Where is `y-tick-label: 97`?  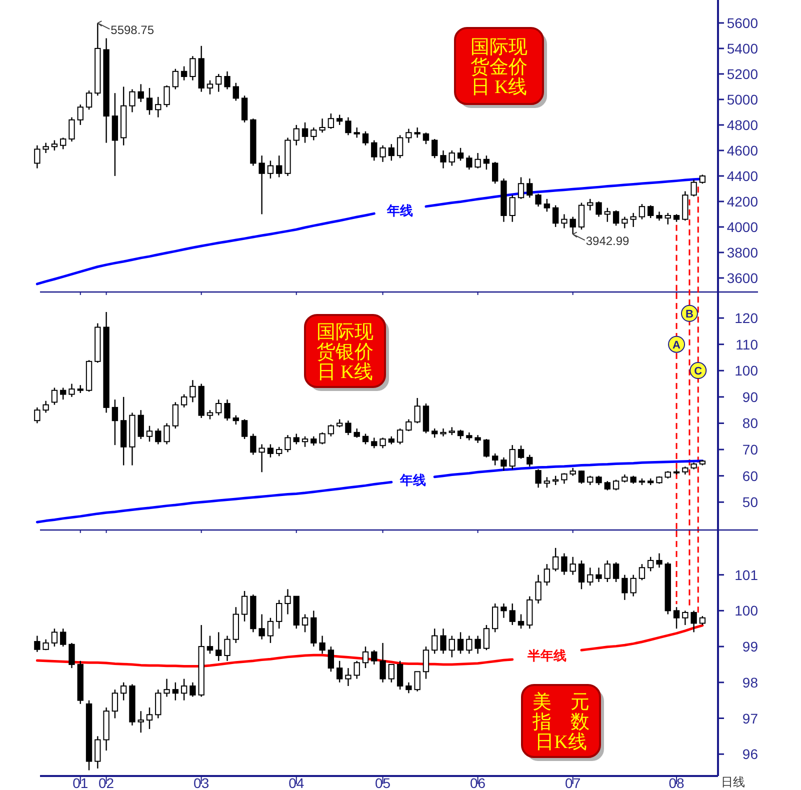
y-tick-label: 97 is located at coordinates (750, 718).